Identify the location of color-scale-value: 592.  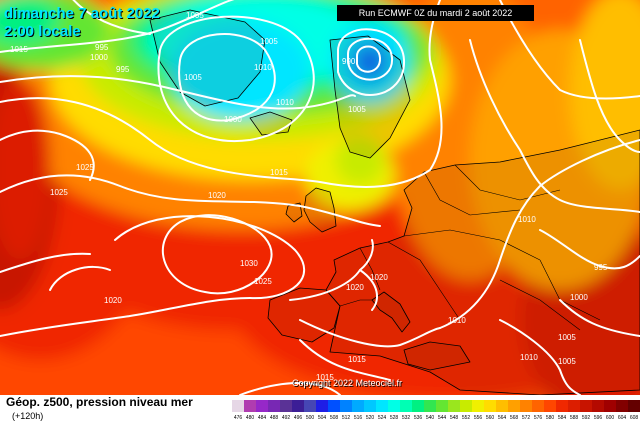
(586, 418).